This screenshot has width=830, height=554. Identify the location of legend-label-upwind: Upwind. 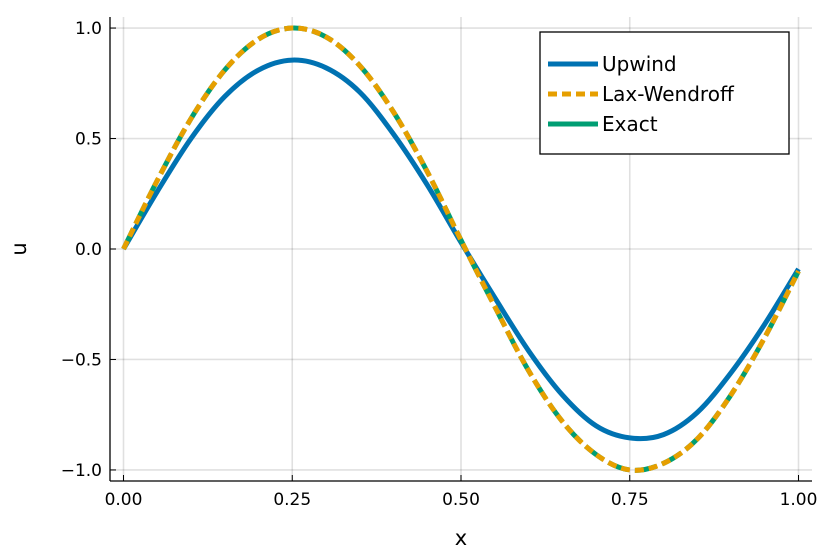
(639, 64).